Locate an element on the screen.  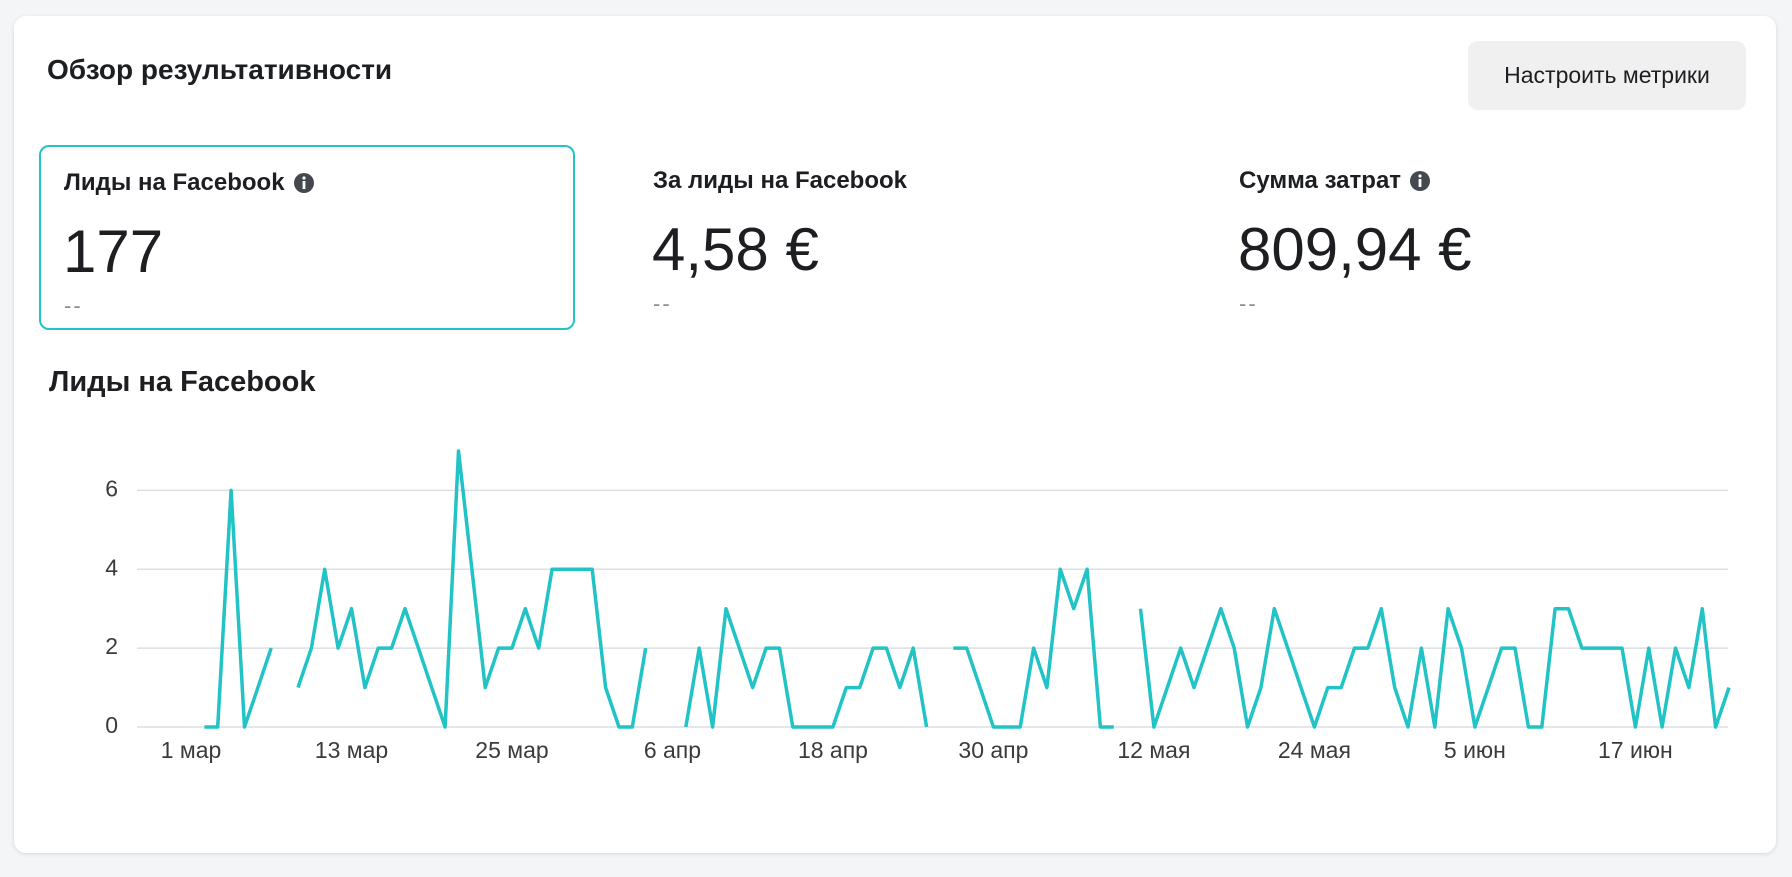
metric-value: 4,58 € is located at coordinates (735, 249).